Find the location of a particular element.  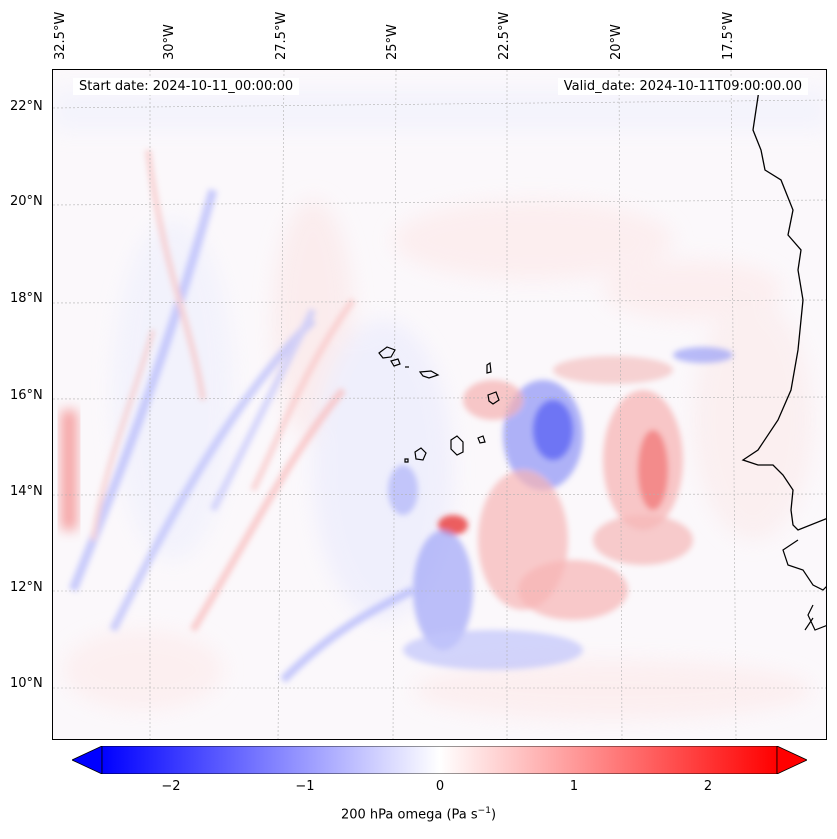

colorbar-tick-0: 0 is located at coordinates (440, 786).